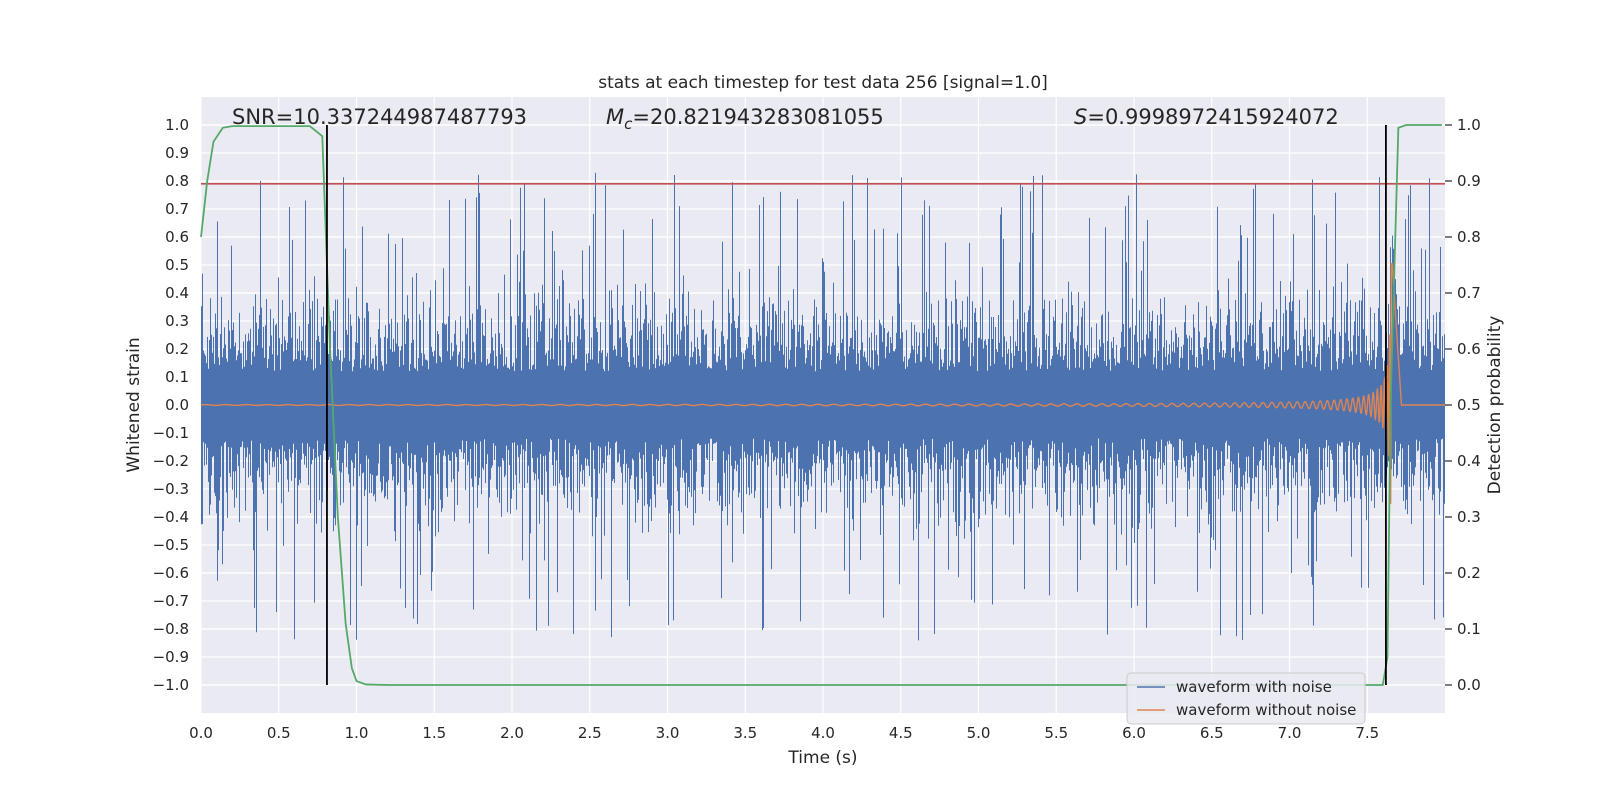  What do you see at coordinates (1469, 461) in the screenshot?
I see `y-right-tick-label: 0.4` at bounding box center [1469, 461].